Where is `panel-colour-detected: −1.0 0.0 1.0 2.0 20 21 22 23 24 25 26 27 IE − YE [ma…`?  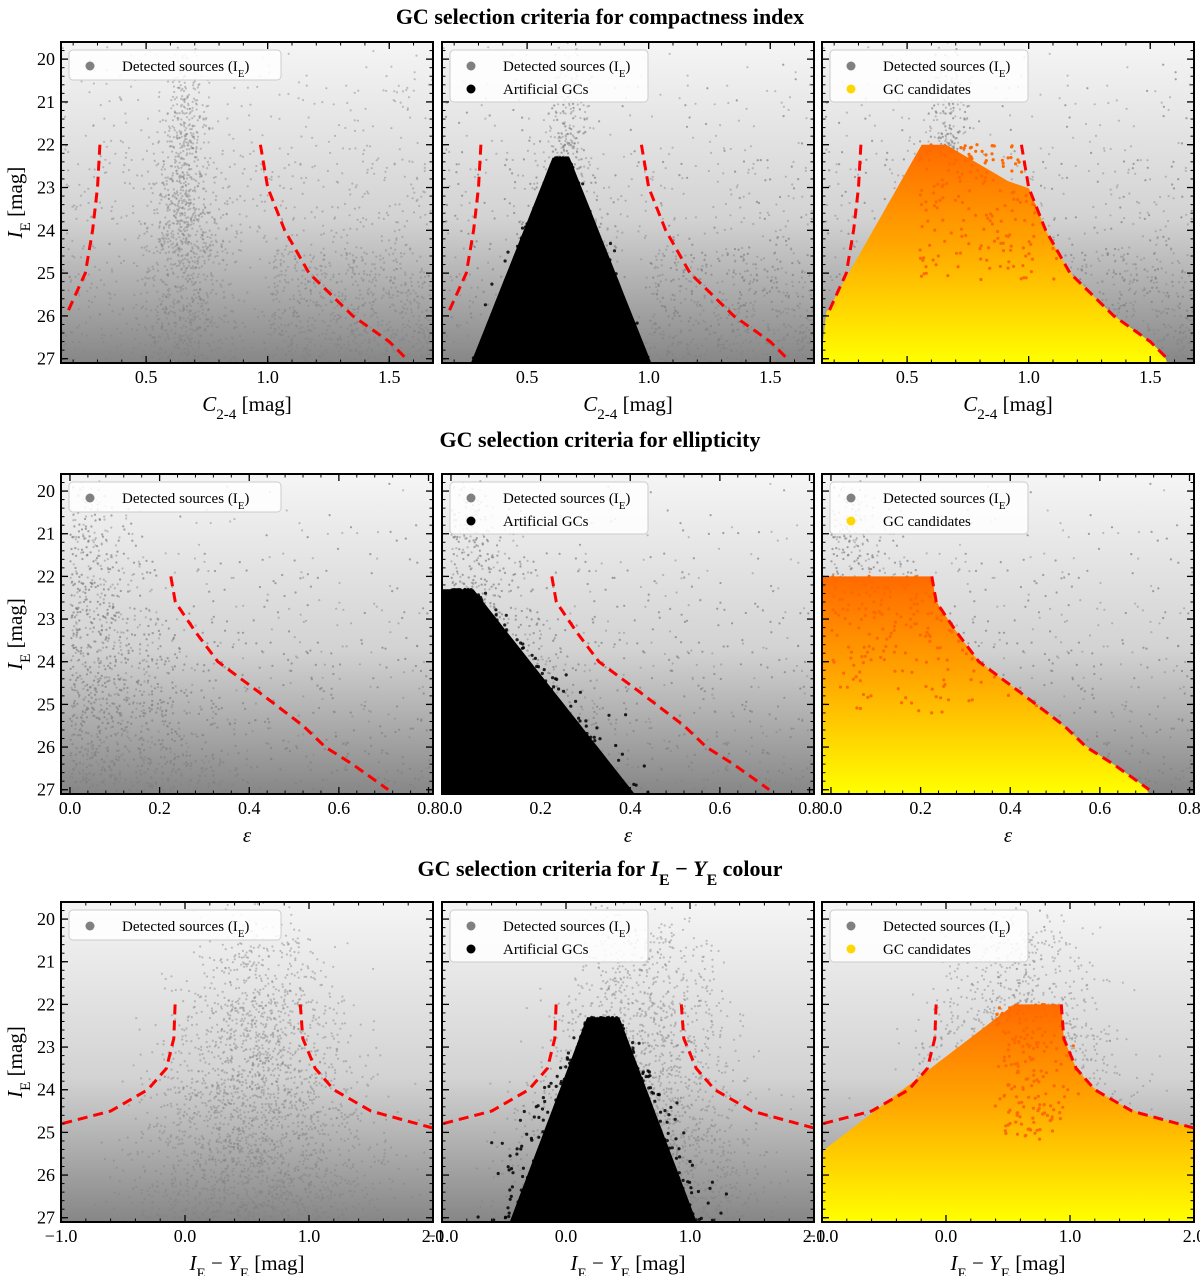
panel-colour-detected: −1.0 0.0 1.0 2.0 20 21 22 23 24 25 26 27 IE − YE [ma… is located at coordinates (224, 1088).